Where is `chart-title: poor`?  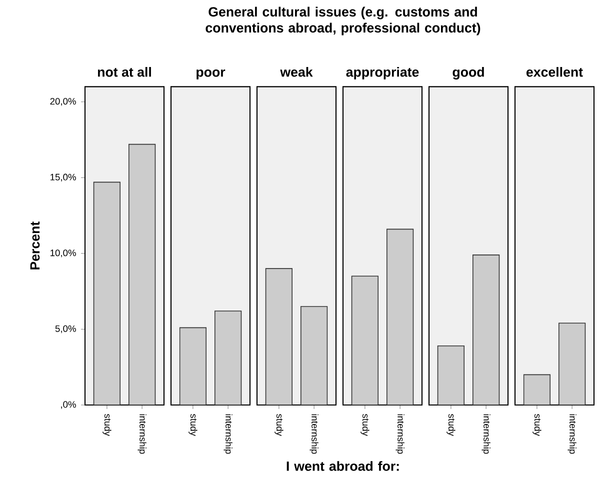 chart-title: poor is located at coordinates (211, 74).